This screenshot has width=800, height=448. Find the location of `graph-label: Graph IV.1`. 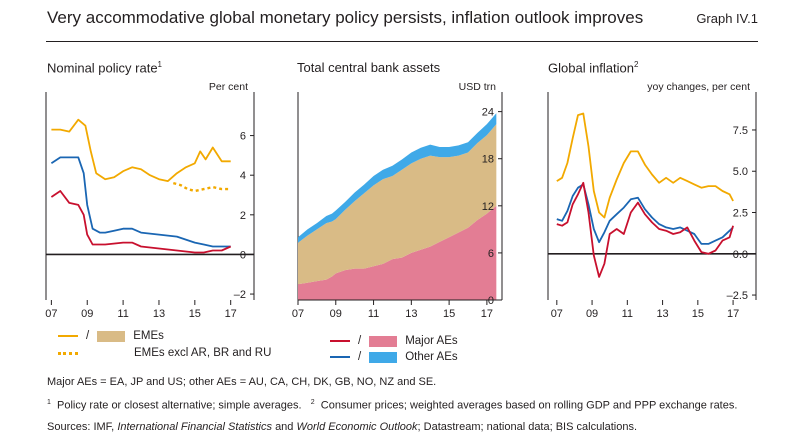

graph-label: Graph IV.1 is located at coordinates (727, 18).